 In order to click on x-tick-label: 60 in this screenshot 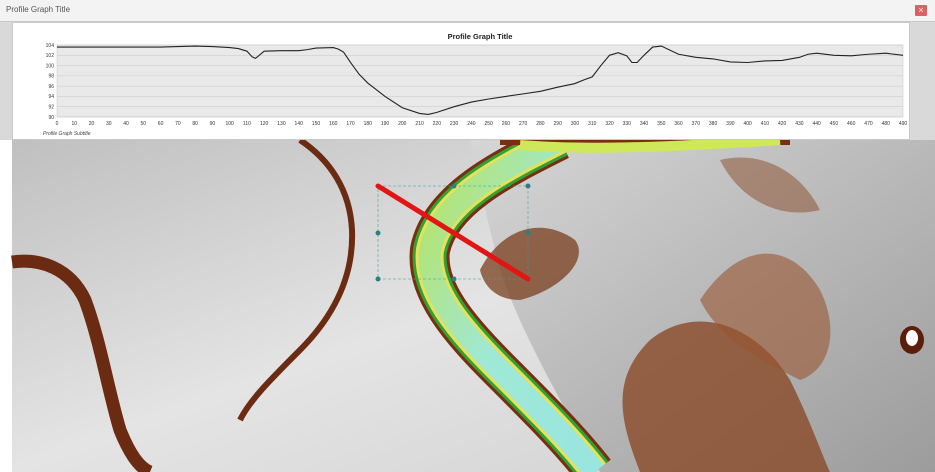, I will do `click(161, 124)`.